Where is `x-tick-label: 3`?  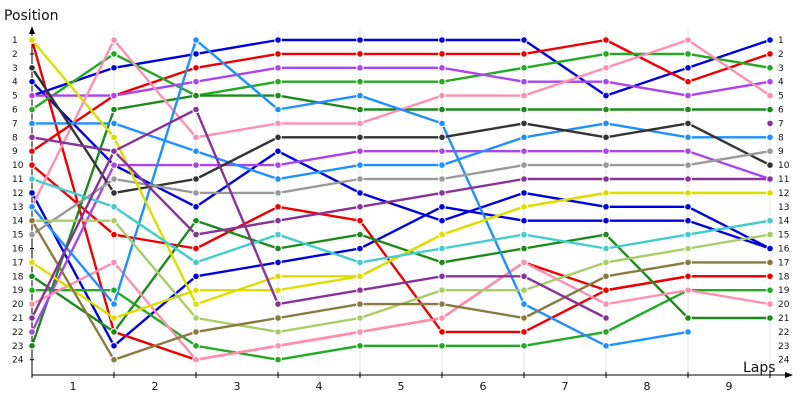 x-tick-label: 3 is located at coordinates (237, 386).